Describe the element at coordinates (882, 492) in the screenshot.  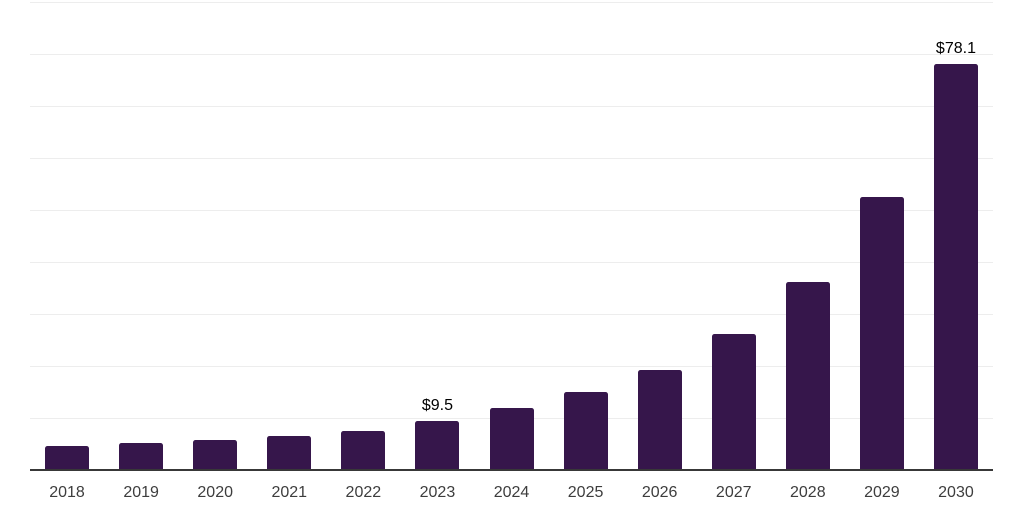
I see `x-tick-label-2029: 2029` at that location.